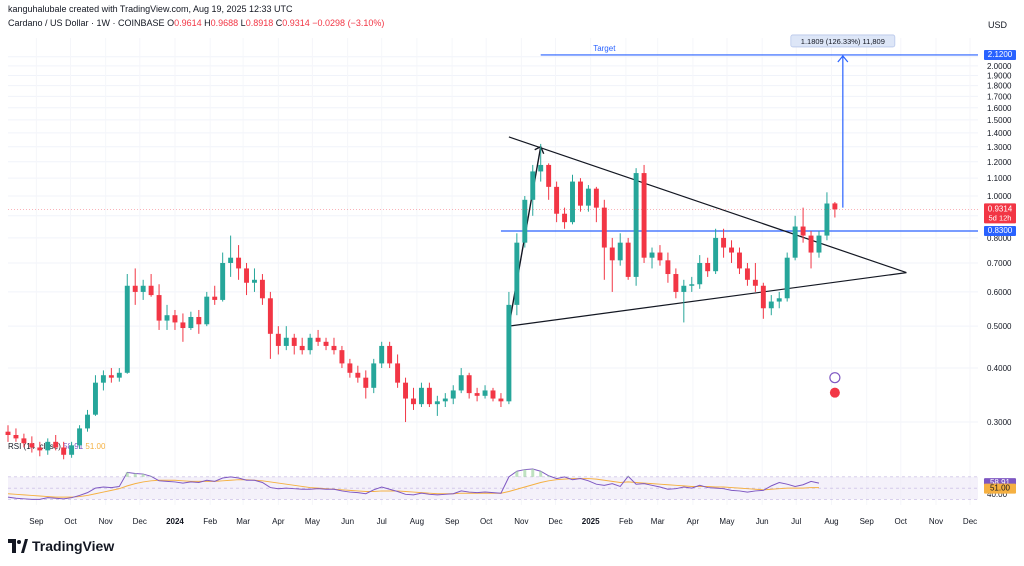 The image size is (1024, 566). I want to click on rsi-band, so click(493, 488).